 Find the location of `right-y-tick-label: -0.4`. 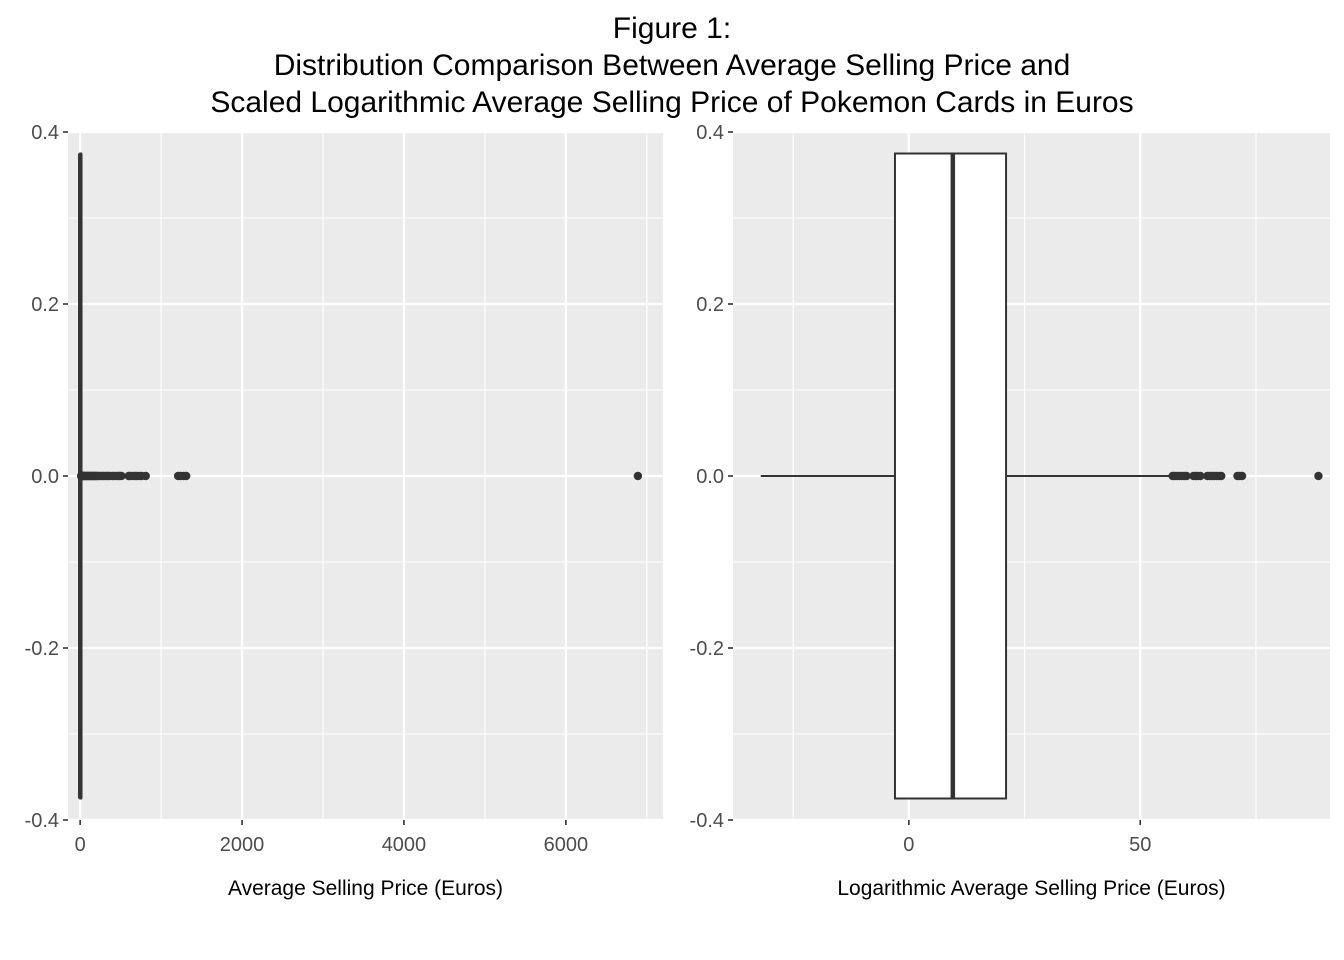

right-y-tick-label: -0.4 is located at coordinates (707, 821).